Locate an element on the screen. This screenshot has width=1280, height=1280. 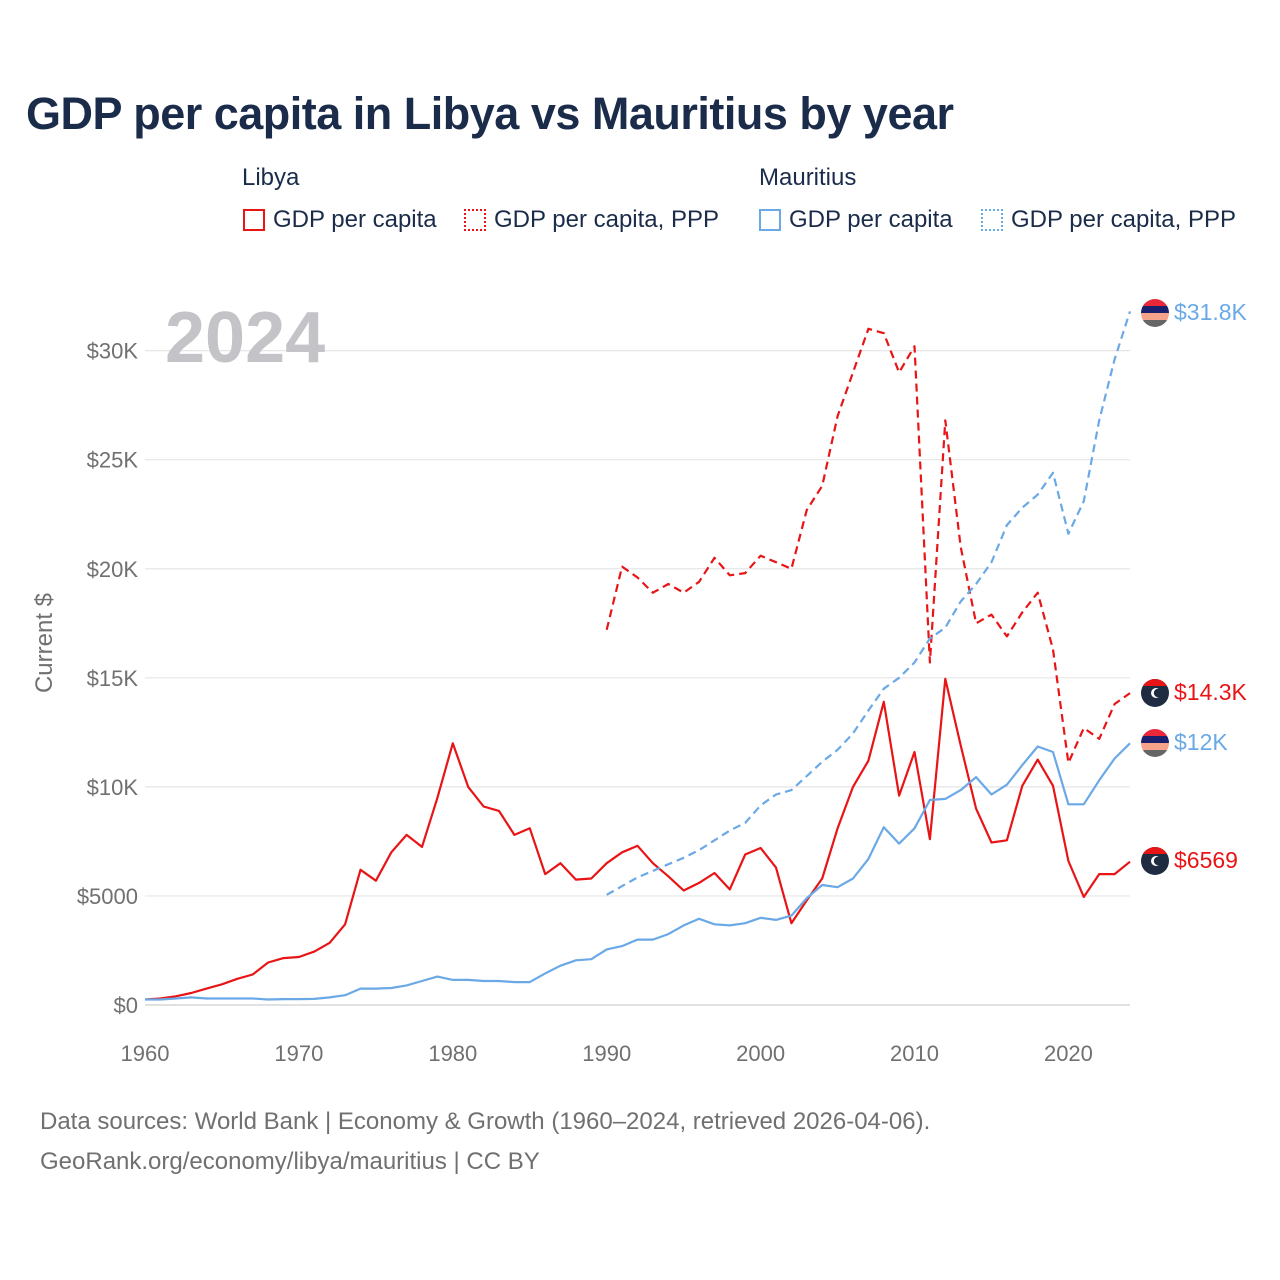
end-label-mauritius-gdp: $12K is located at coordinates (1201, 742).